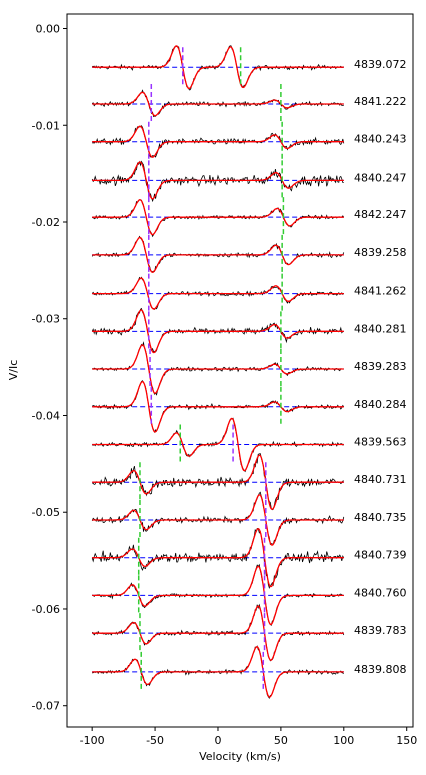 This screenshot has width=426, height=775. I want to click on x-axis-label: Velocity (km/s), so click(240, 756).